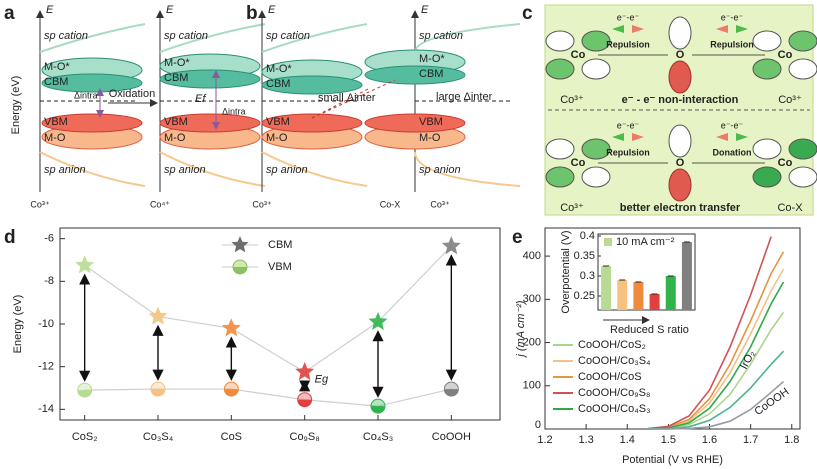 This screenshot has width=817, height=469. I want to click on x-tick-label: 1.6, so click(709, 440).